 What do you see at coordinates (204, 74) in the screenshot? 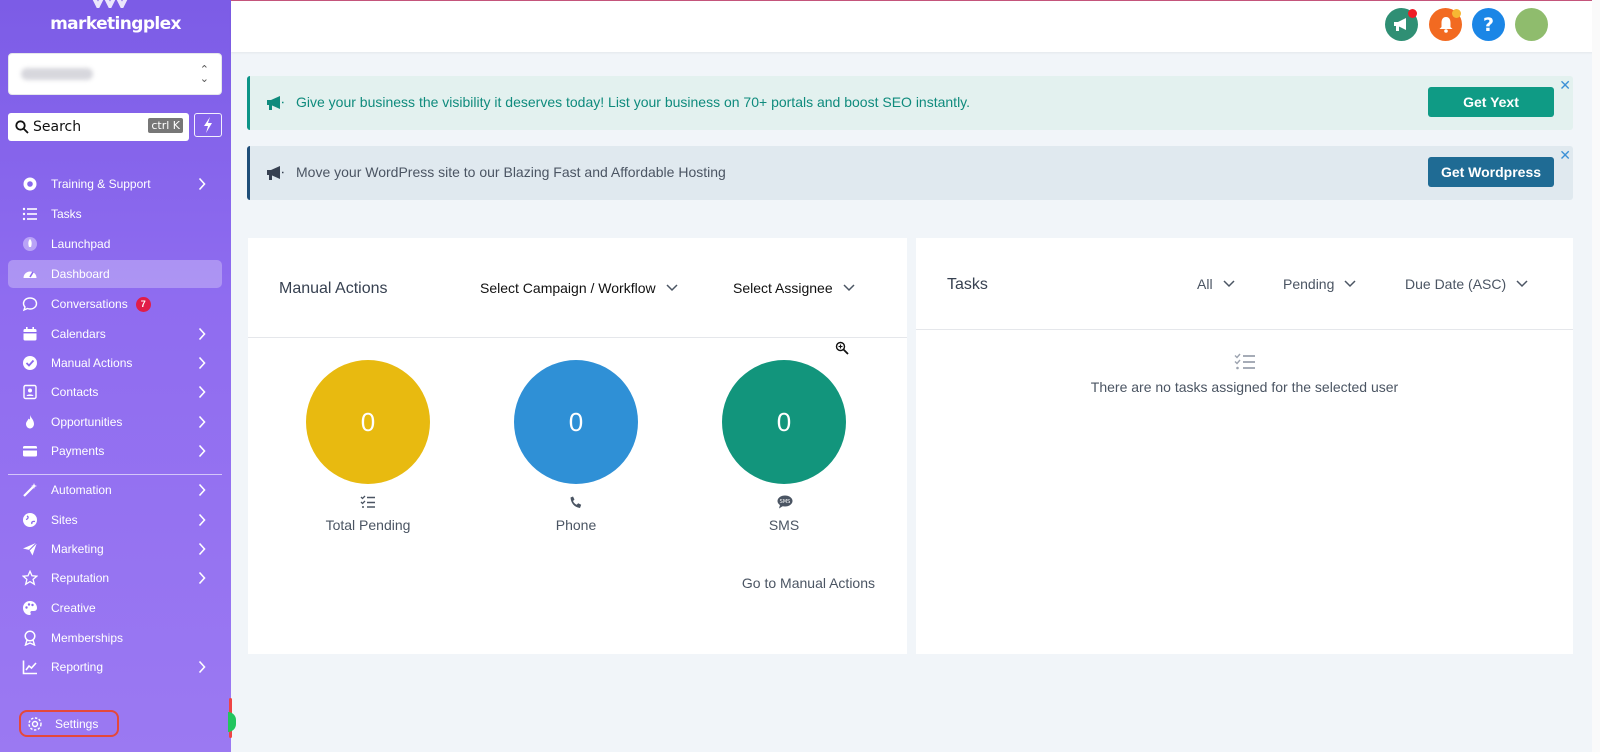
I see `sort-chevron-icon: ⌃ ⌄` at bounding box center [204, 74].